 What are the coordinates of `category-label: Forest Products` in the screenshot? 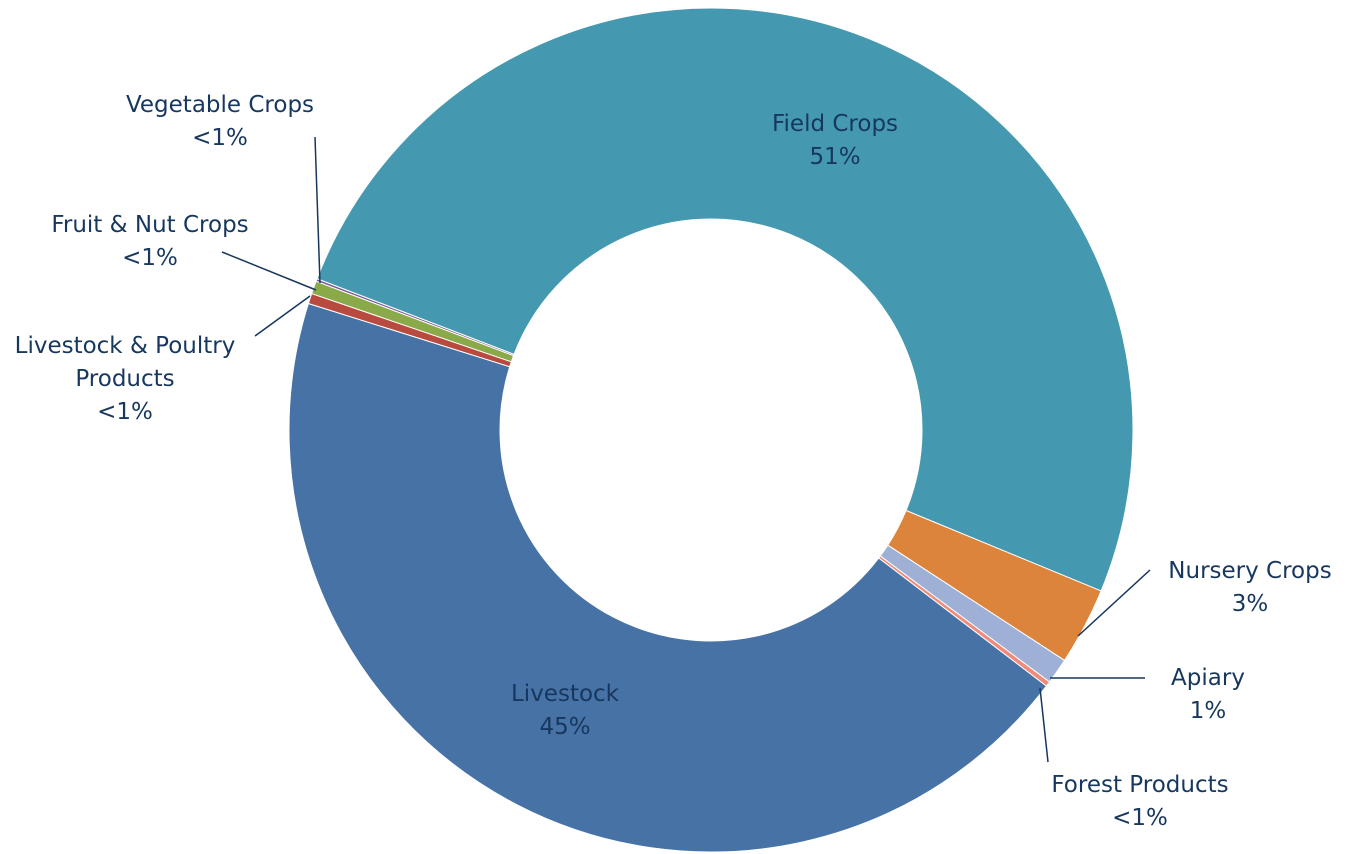 It's located at (1140, 785).